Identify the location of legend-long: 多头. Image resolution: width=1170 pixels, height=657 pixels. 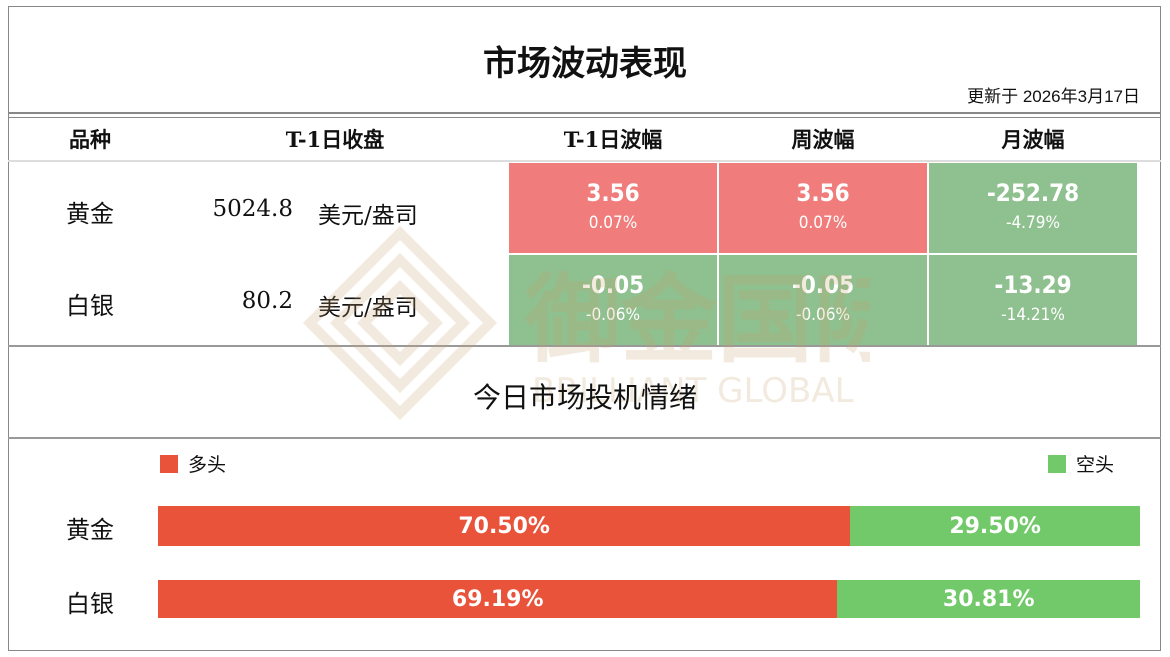
(193, 463).